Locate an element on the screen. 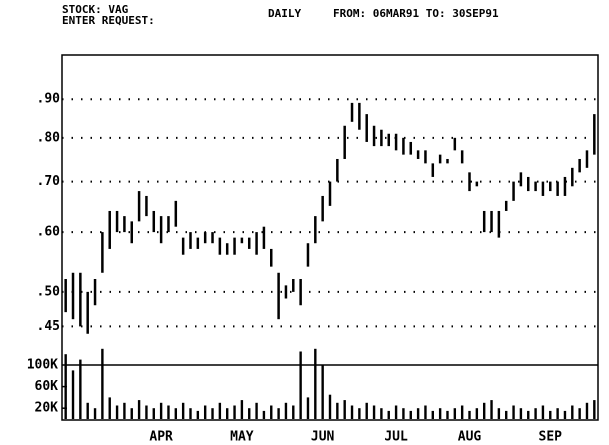 This screenshot has width=609, height=445. y2-tick-label: 60K is located at coordinates (47, 386).